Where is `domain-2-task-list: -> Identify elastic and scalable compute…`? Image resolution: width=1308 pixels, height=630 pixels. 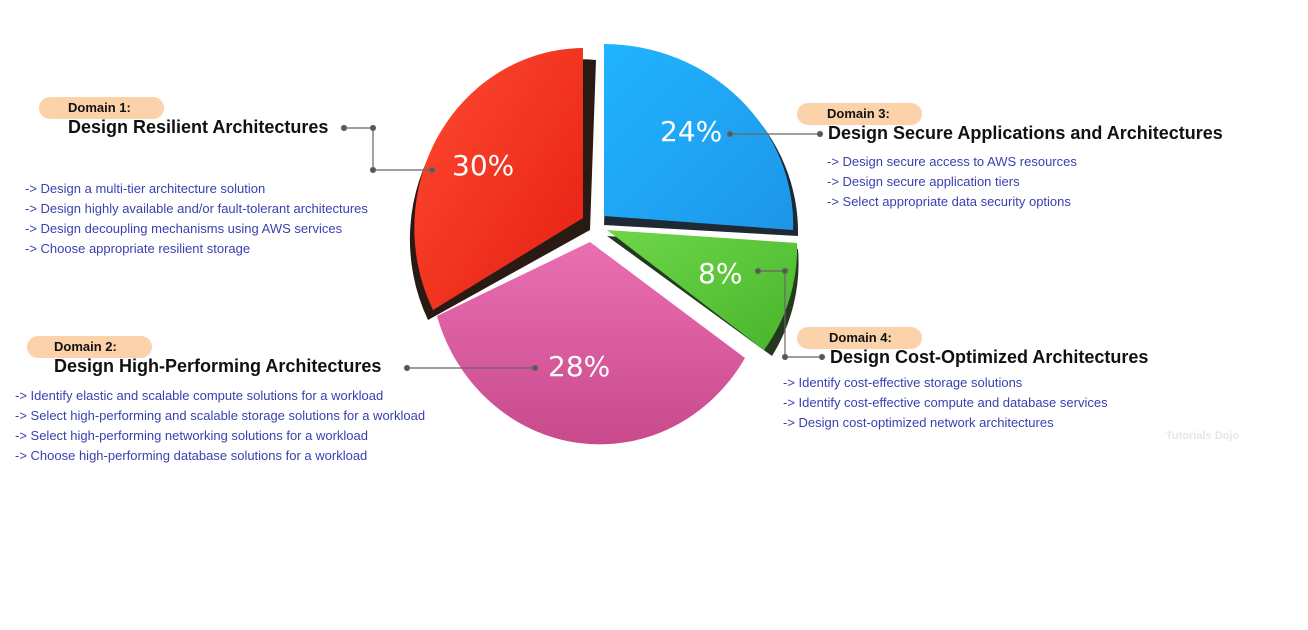
domain-2-task-list: -> Identify elastic and scalable compute… is located at coordinates (220, 426).